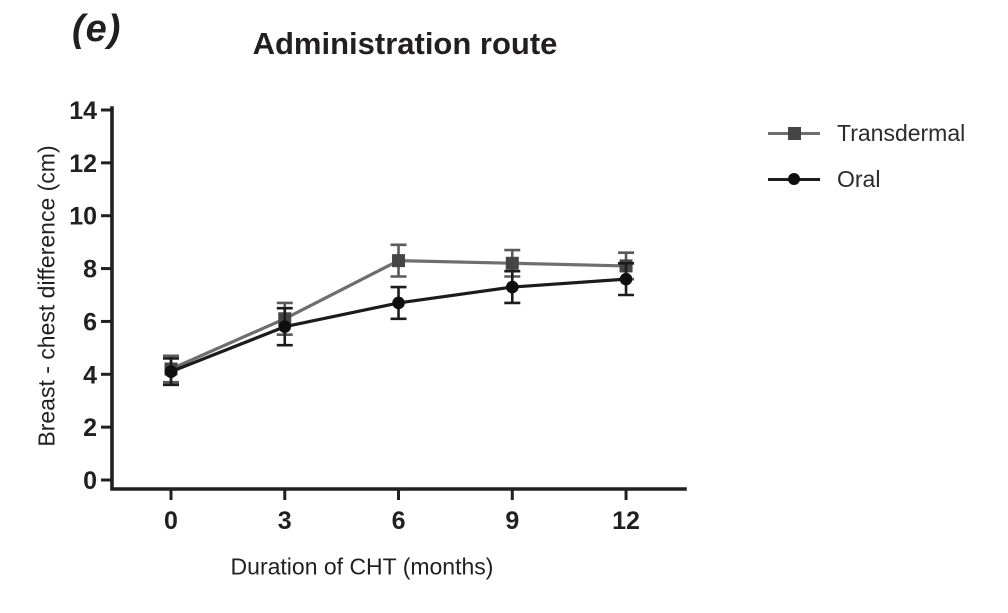 Image resolution: width=1008 pixels, height=613 pixels. What do you see at coordinates (859, 178) in the screenshot?
I see `legend-label-oral: Oral` at bounding box center [859, 178].